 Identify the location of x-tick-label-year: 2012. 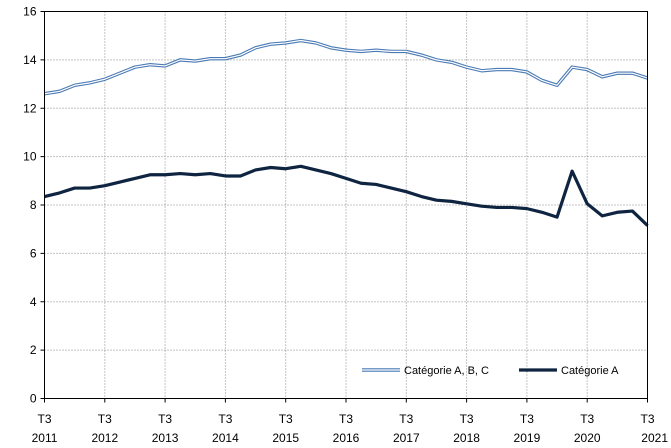
(104, 438).